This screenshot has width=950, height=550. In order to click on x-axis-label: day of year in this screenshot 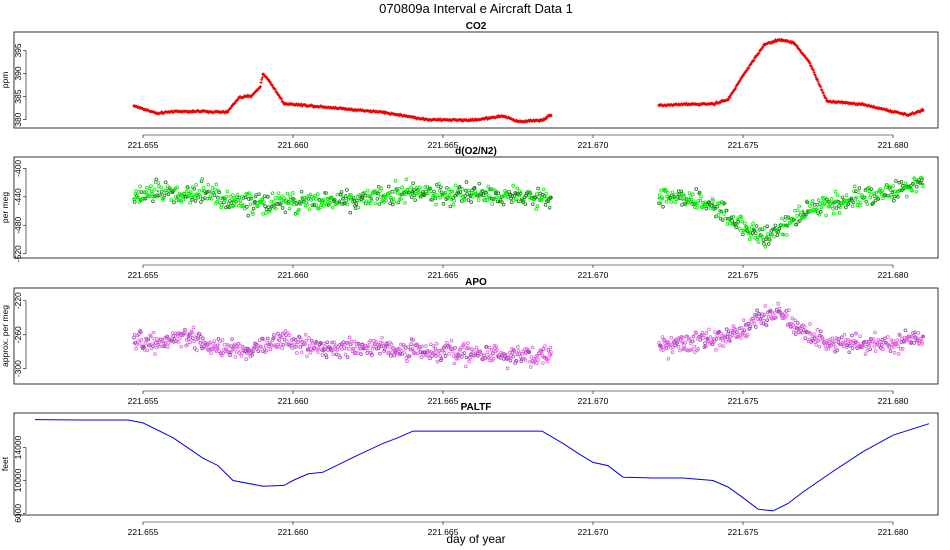, I will do `click(475, 539)`.